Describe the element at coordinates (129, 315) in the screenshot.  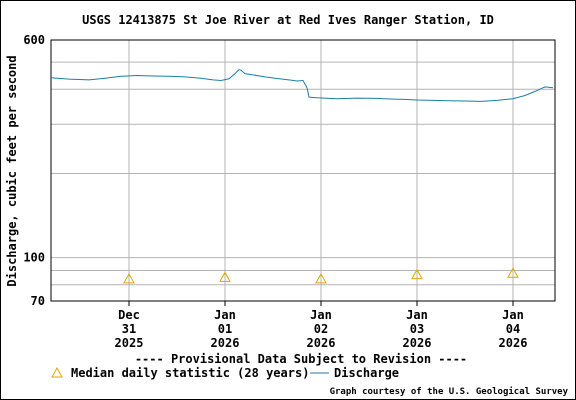
I see `x-tick-month-label: Dec` at that location.